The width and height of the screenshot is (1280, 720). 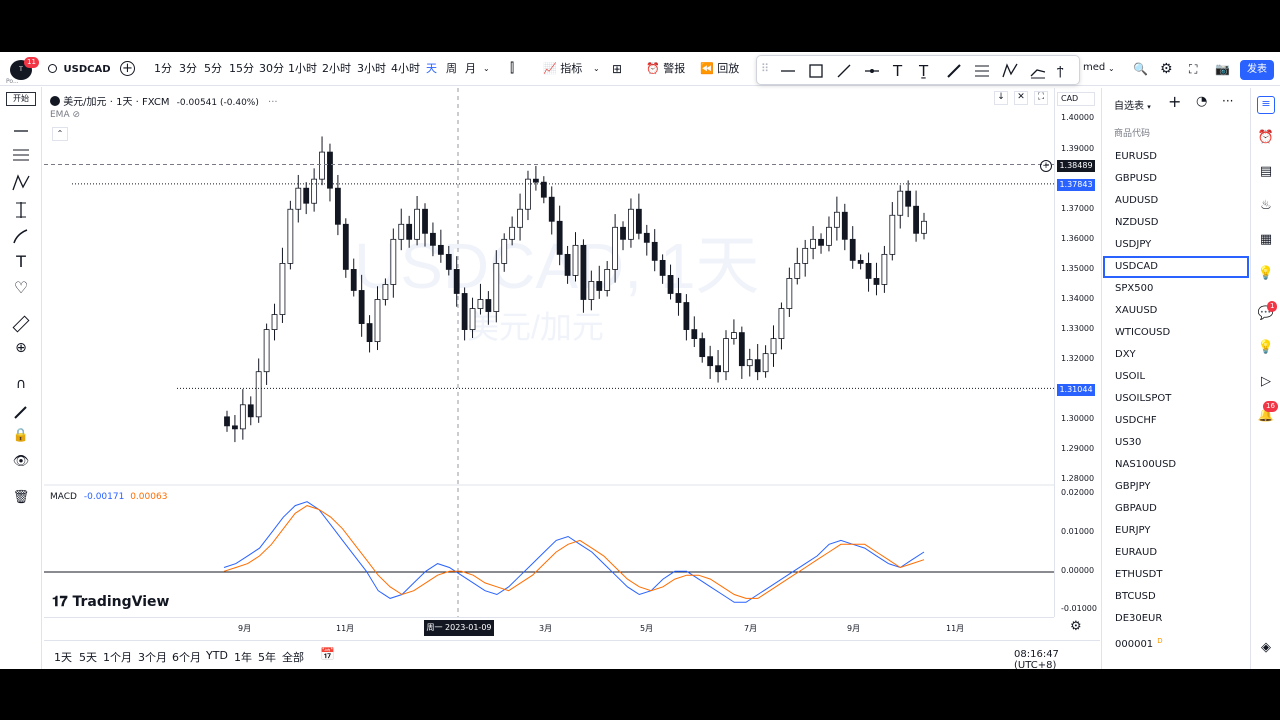 What do you see at coordinates (765, 68) in the screenshot?
I see `drag-handle-icon: ⠿` at bounding box center [765, 68].